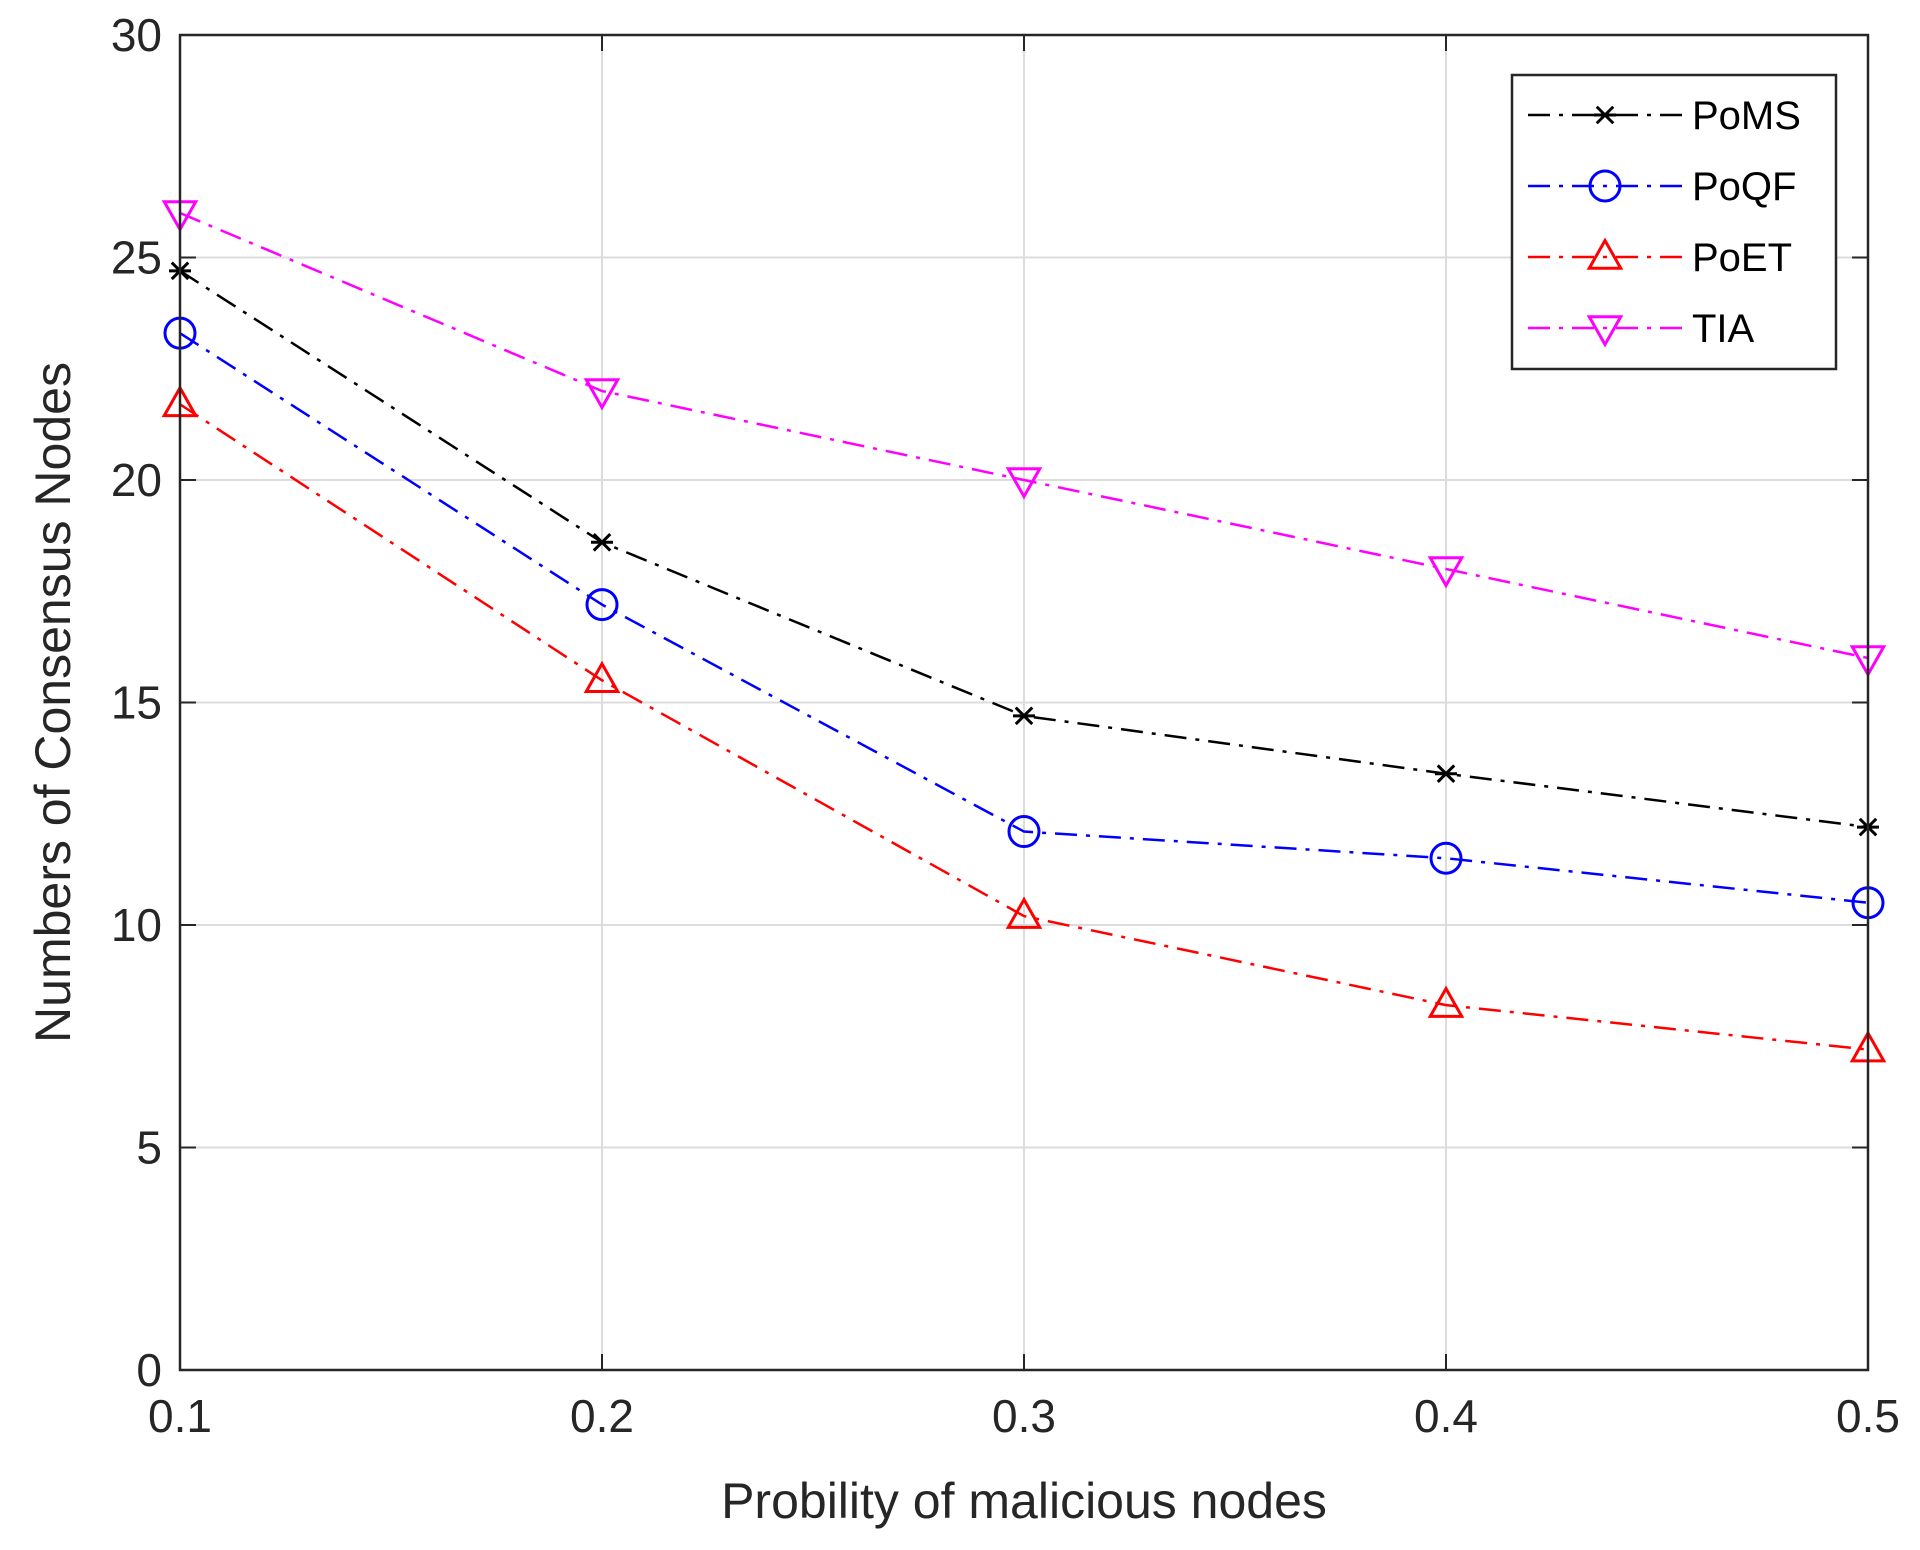 This screenshot has width=1920, height=1550. What do you see at coordinates (1742, 258) in the screenshot?
I see `legend-label: PoET` at bounding box center [1742, 258].